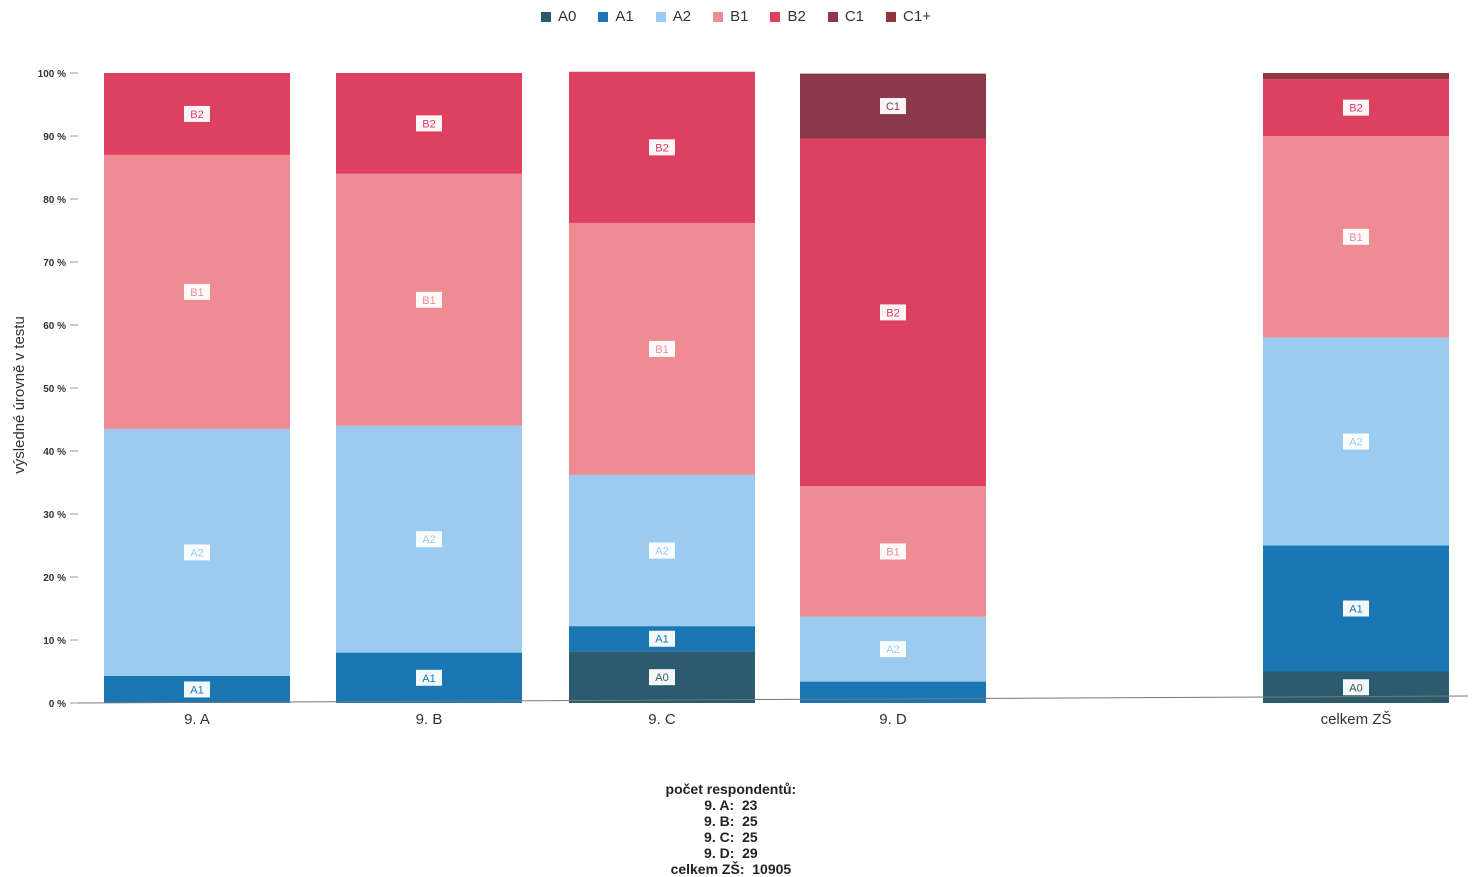 This screenshot has height=877, width=1472. I want to click on x-tick-label: celkem ZŠ, so click(1356, 719).